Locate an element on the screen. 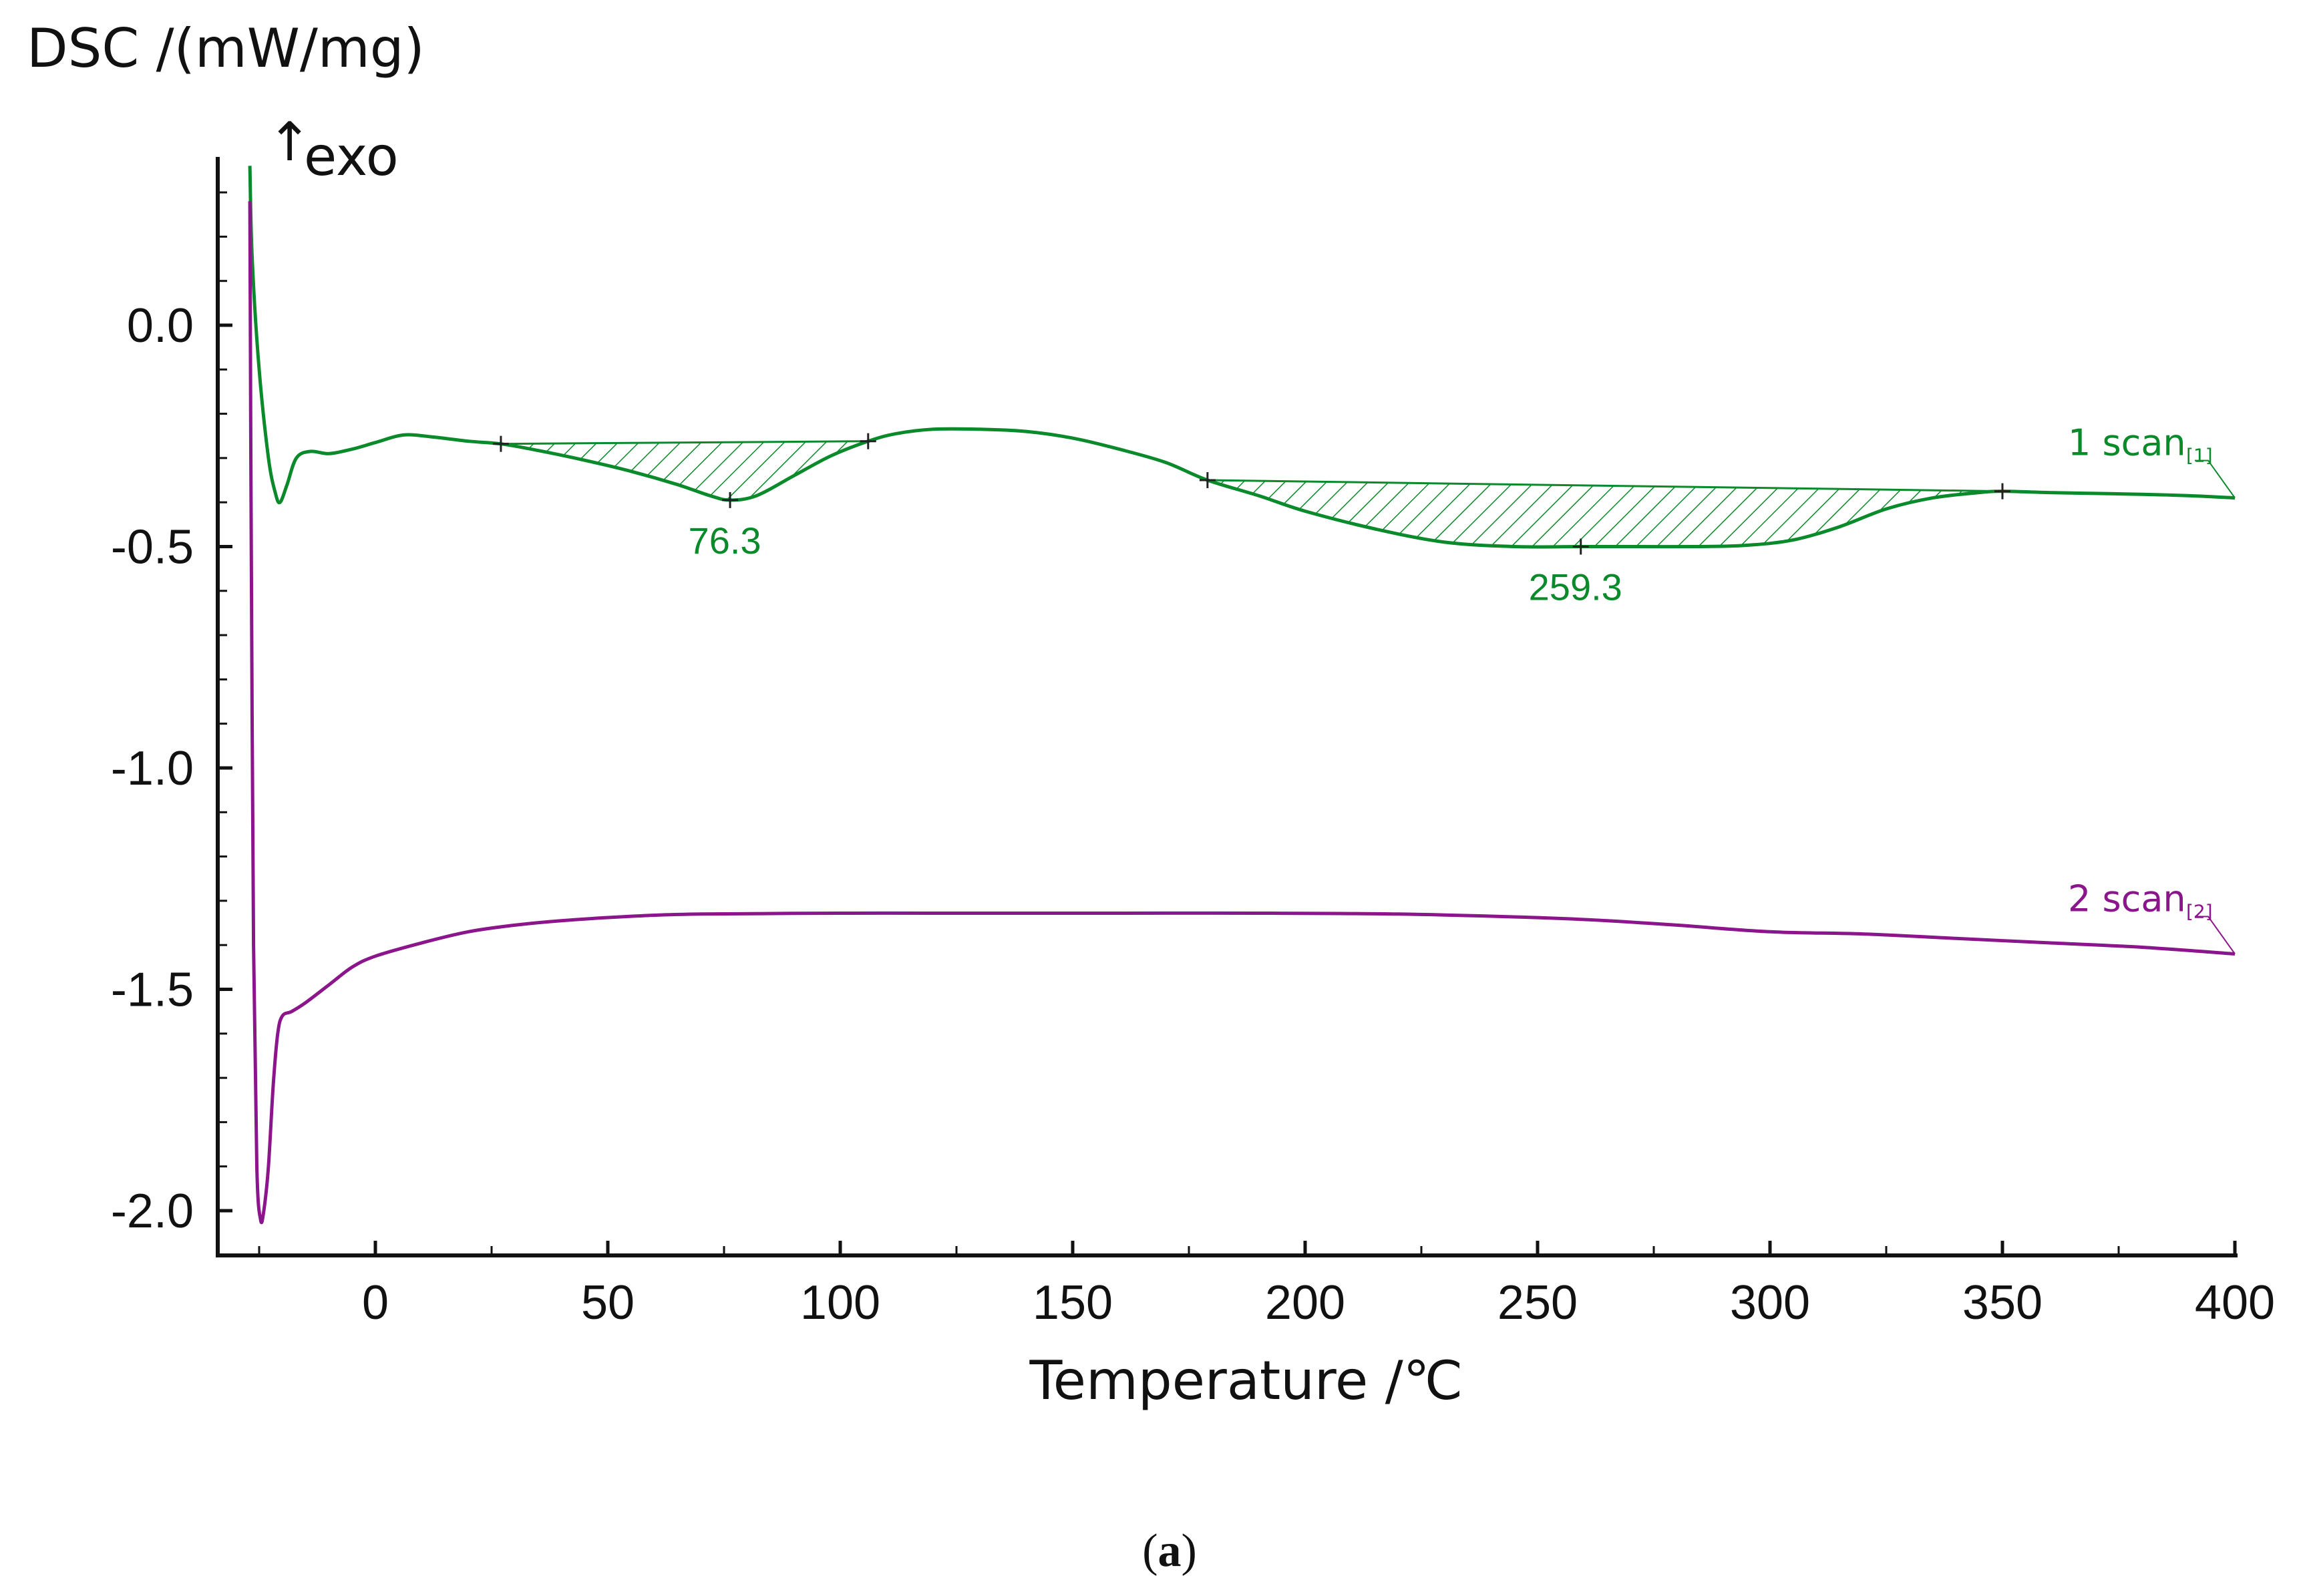 Image resolution: width=2299 pixels, height=1596 pixels. y-tick-label: 0.0 is located at coordinates (160, 326).